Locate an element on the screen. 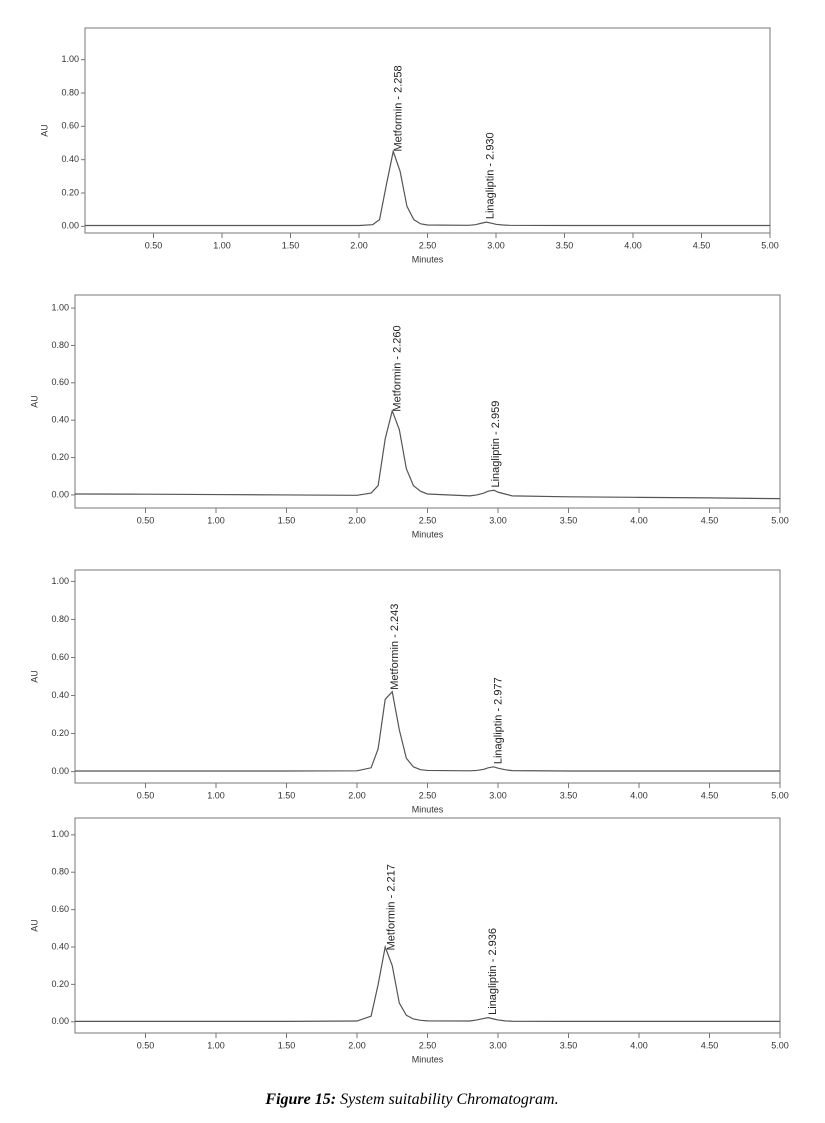 Image resolution: width=825 pixels, height=1123 pixels. peak-label: Linagliptin - 2.936 is located at coordinates (493, 971).